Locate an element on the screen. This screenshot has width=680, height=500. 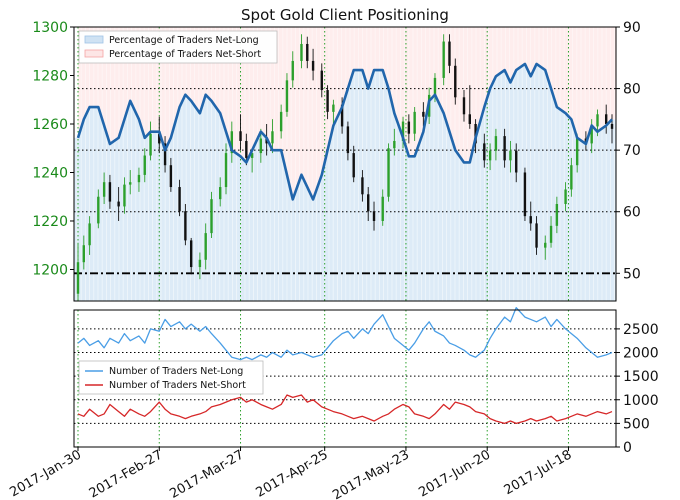
left-tick-label: 1240 is located at coordinates (50, 173).